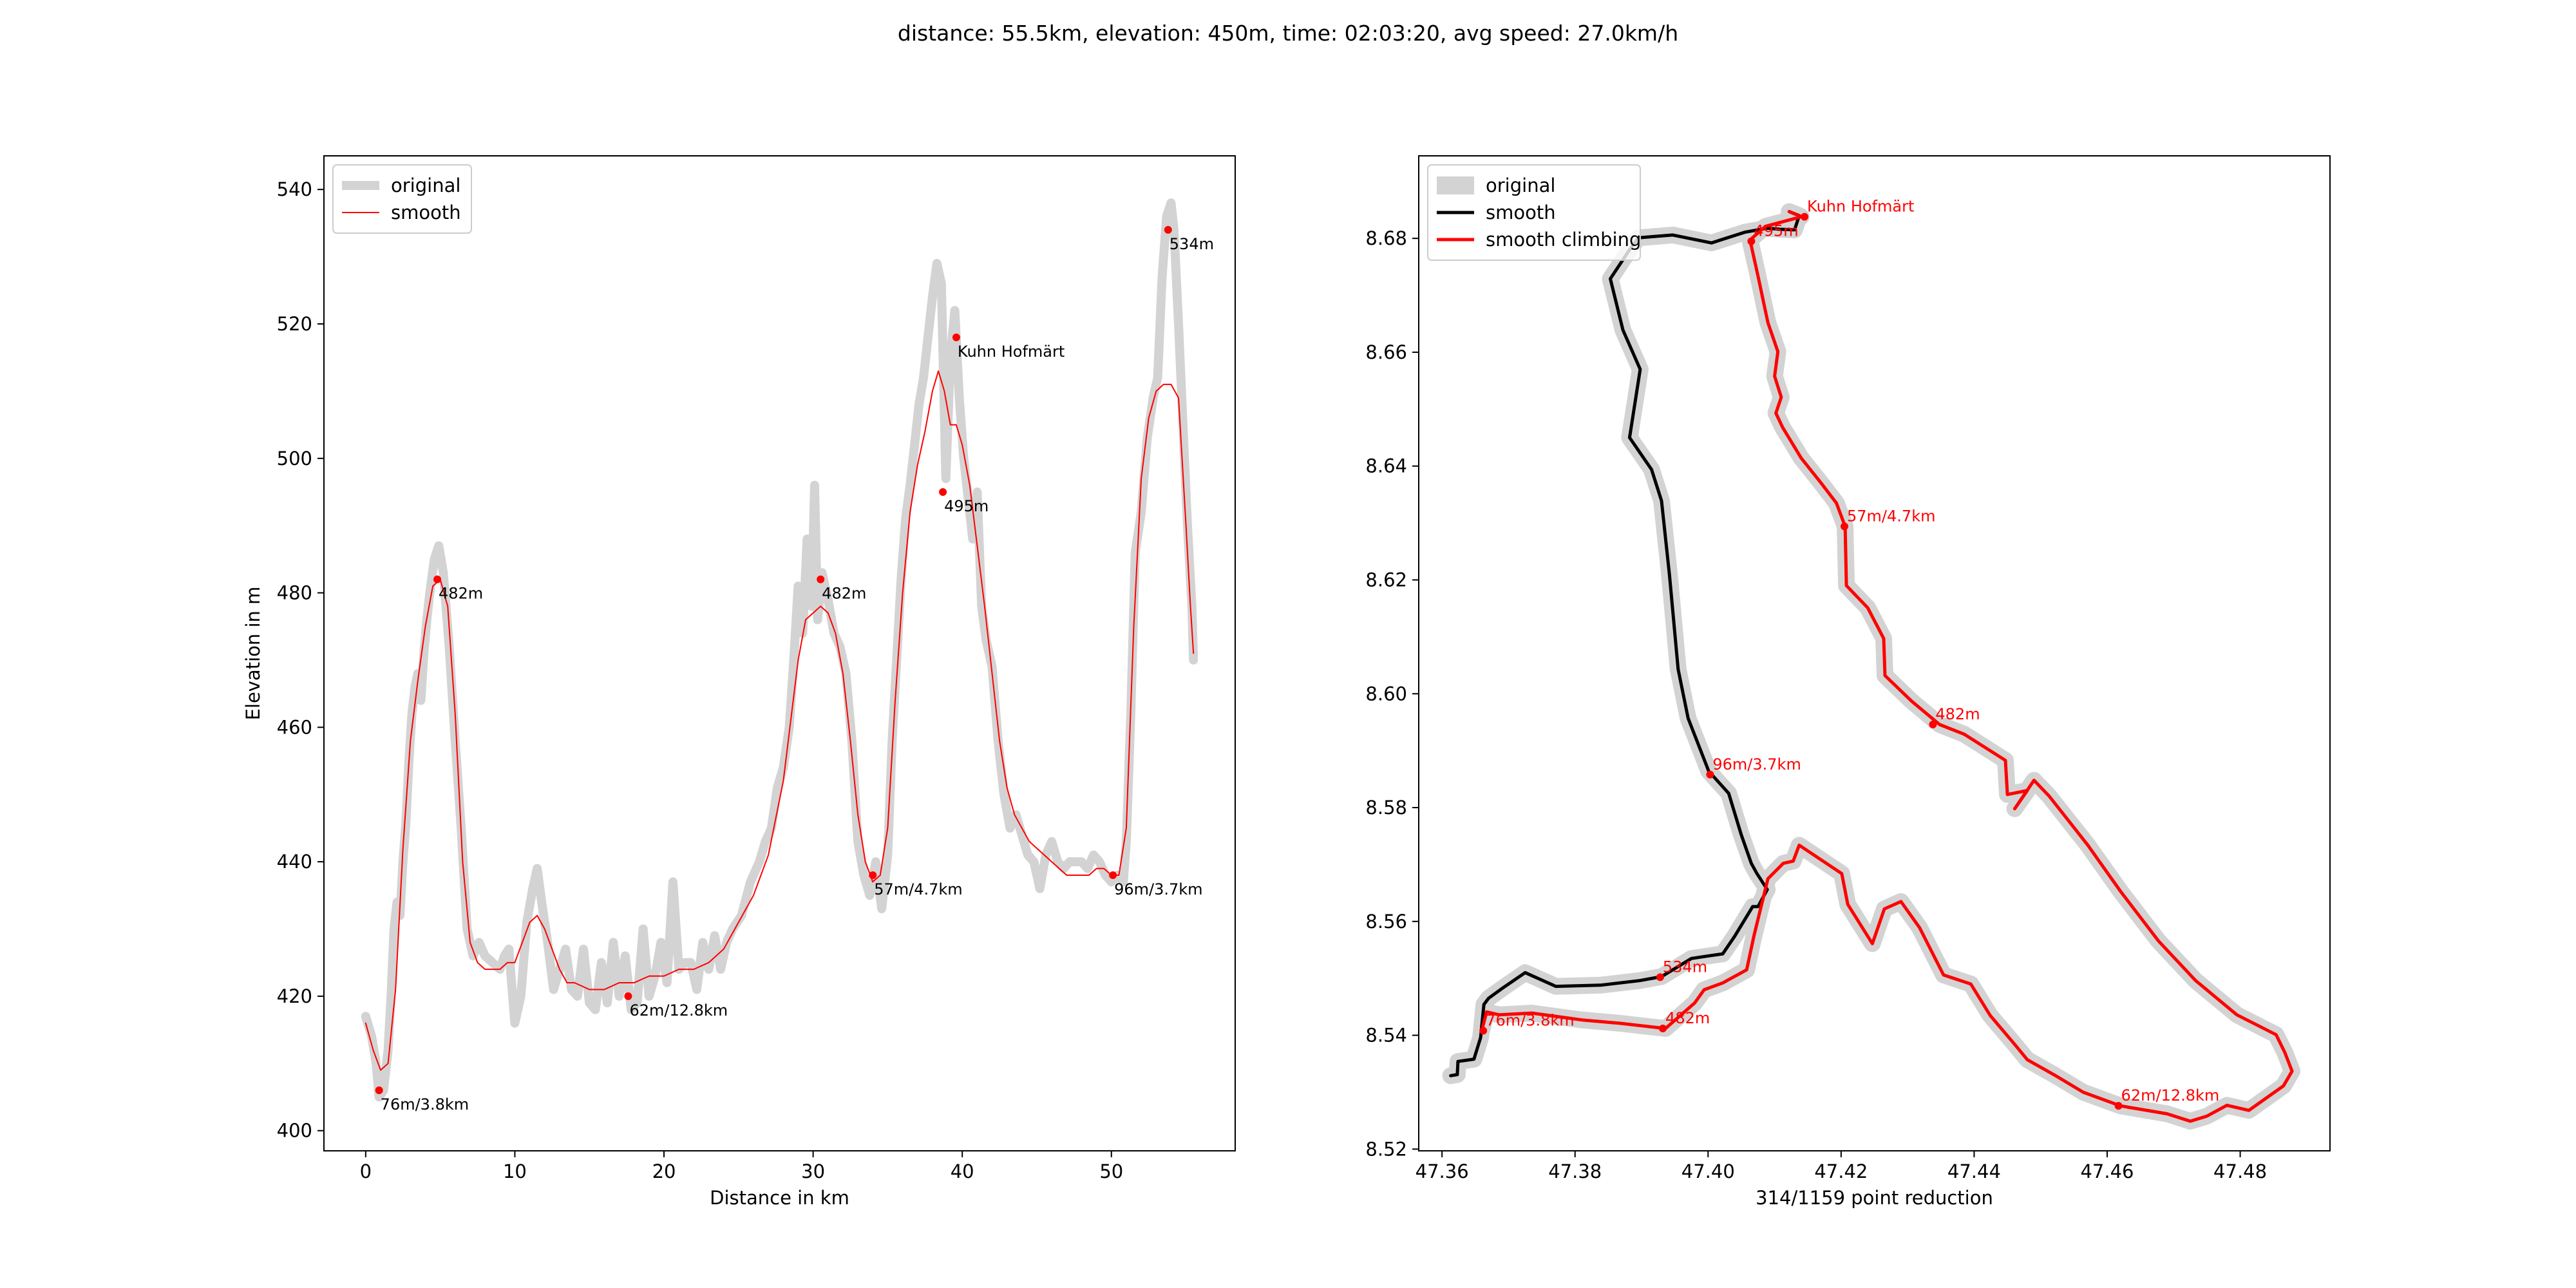  Describe the element at coordinates (1386, 694) in the screenshot. I see `track-ytick-label-4: 8.60` at that location.